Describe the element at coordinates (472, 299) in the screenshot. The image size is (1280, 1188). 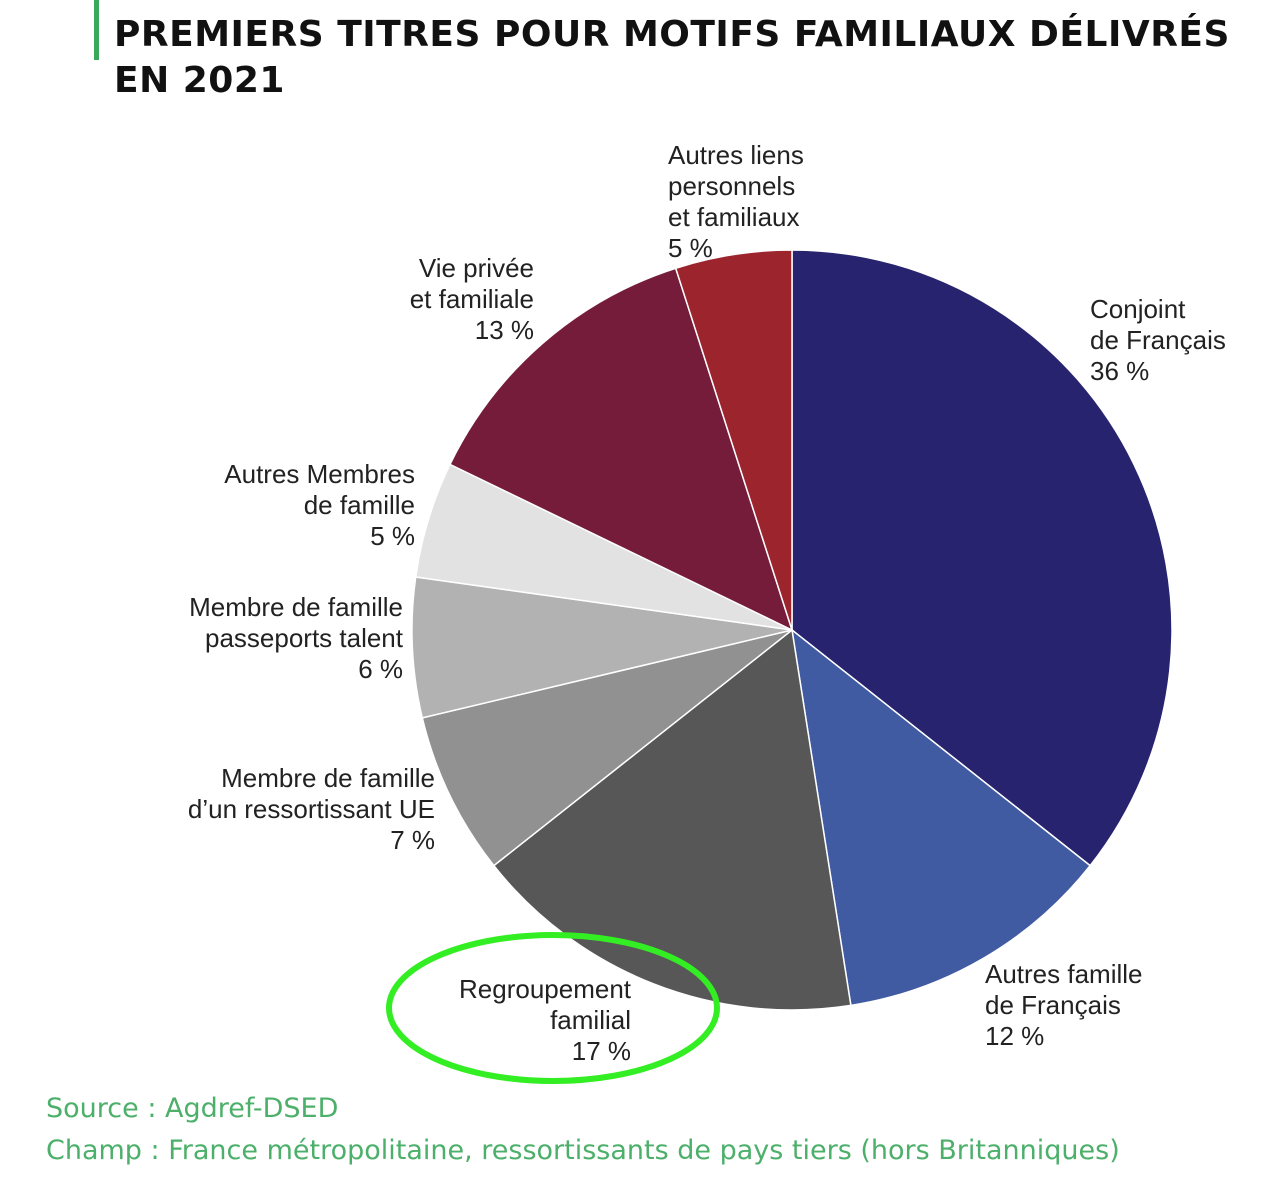
I see `slice-label-vie-privee-et-familiale: Vie privée et familiale 13 %` at that location.